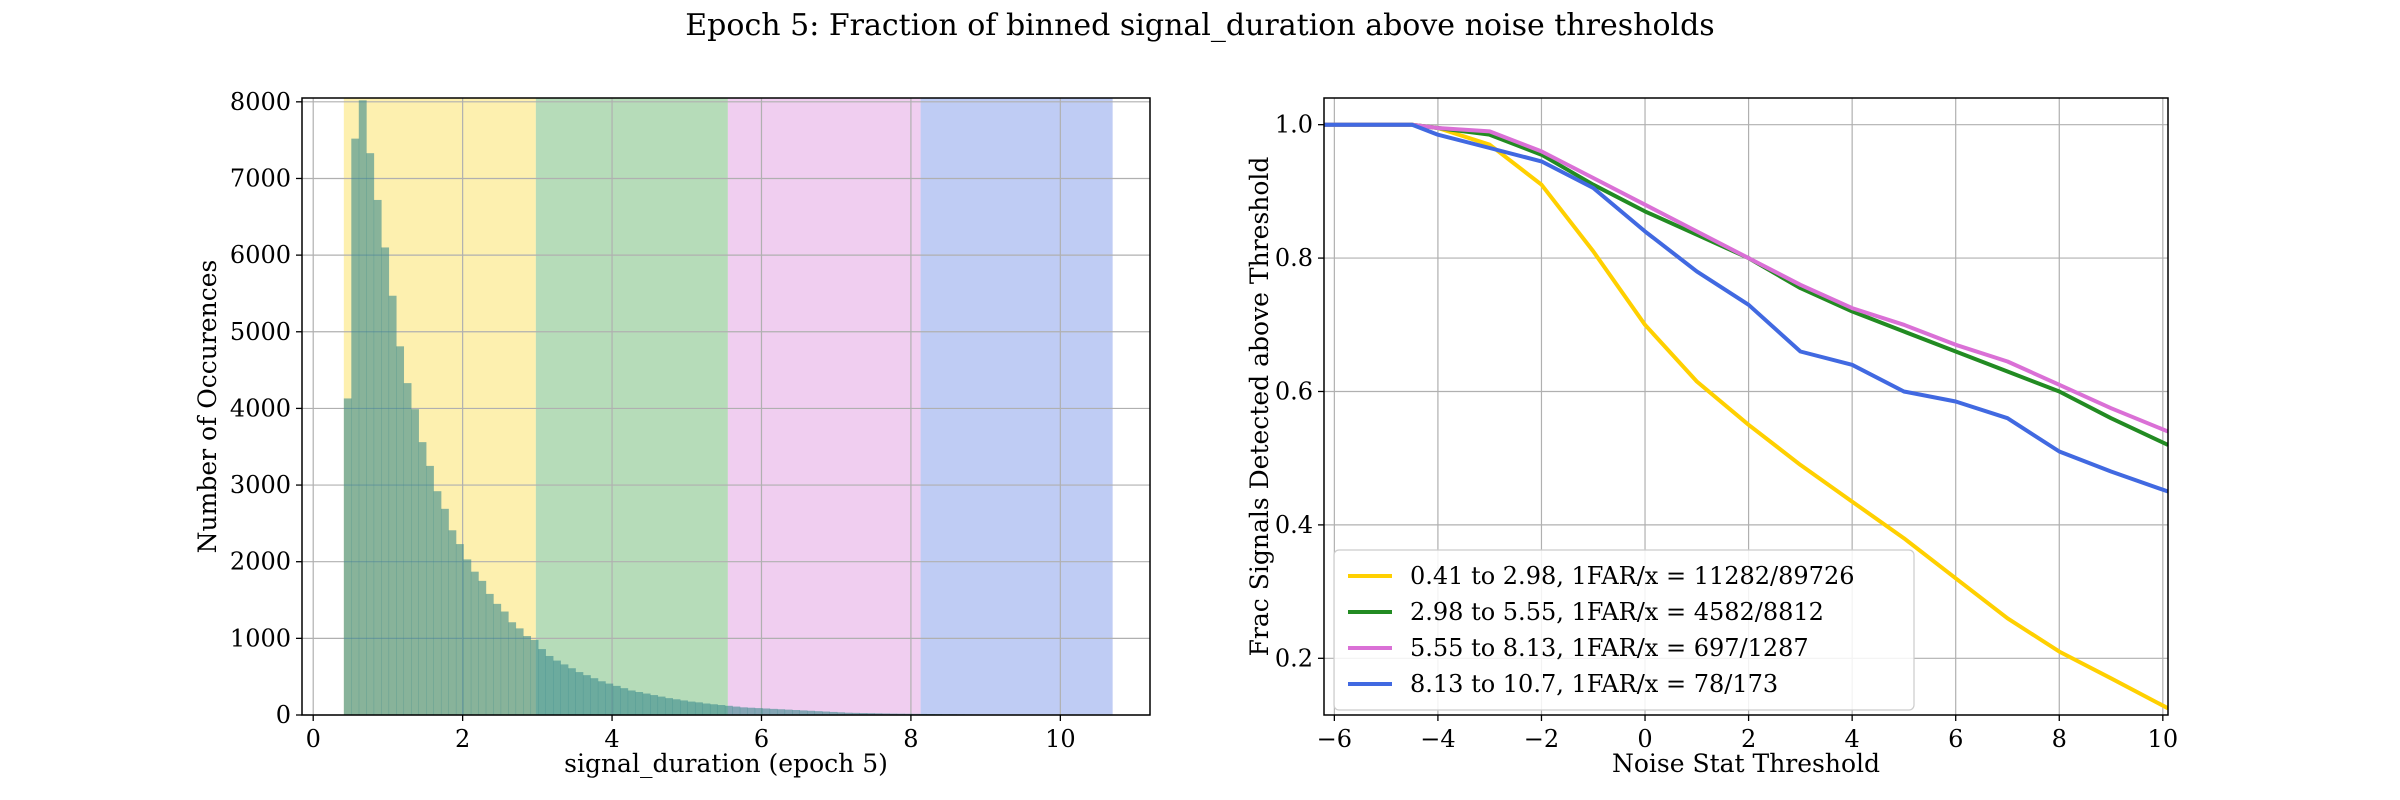  I want to click on y-tick-label: 8000, so click(260, 102).